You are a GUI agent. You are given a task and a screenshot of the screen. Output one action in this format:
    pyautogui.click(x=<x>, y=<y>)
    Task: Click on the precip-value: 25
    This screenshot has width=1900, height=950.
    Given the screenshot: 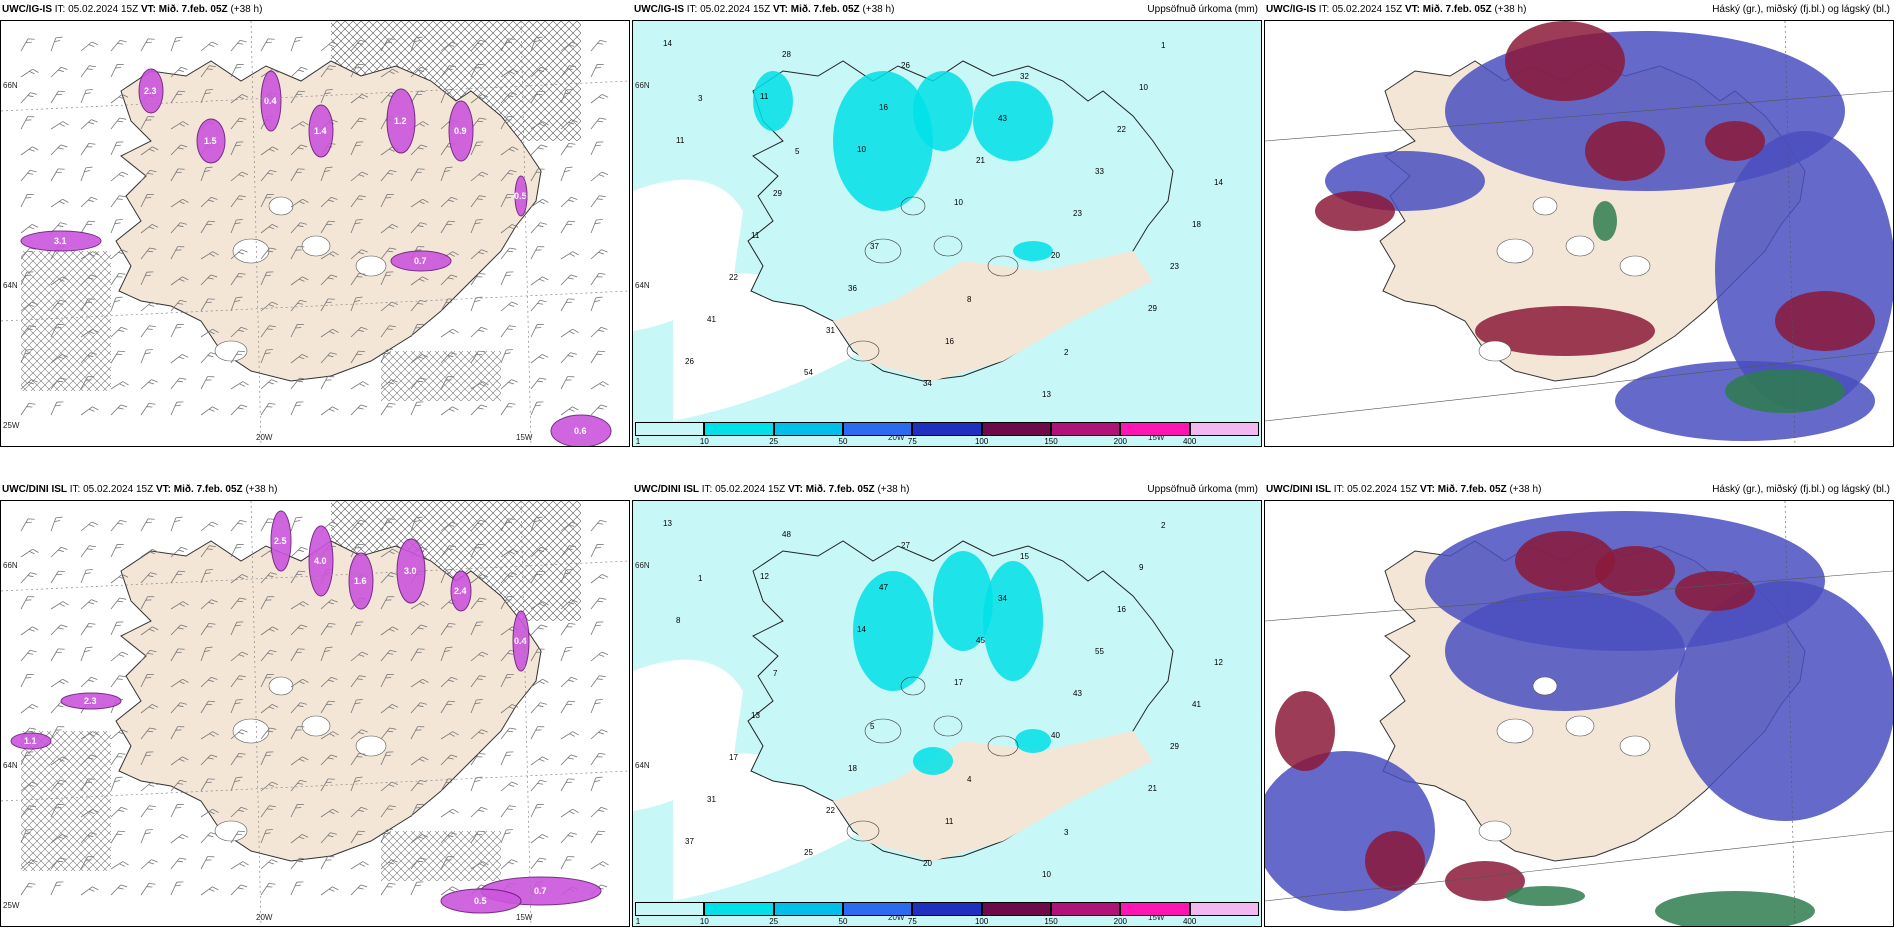 What is the action you would take?
    pyautogui.click(x=808, y=852)
    